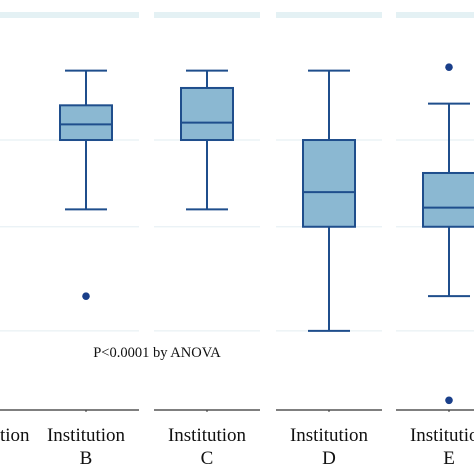 The image size is (474, 474). I want to click on top-band, so click(237, 15).